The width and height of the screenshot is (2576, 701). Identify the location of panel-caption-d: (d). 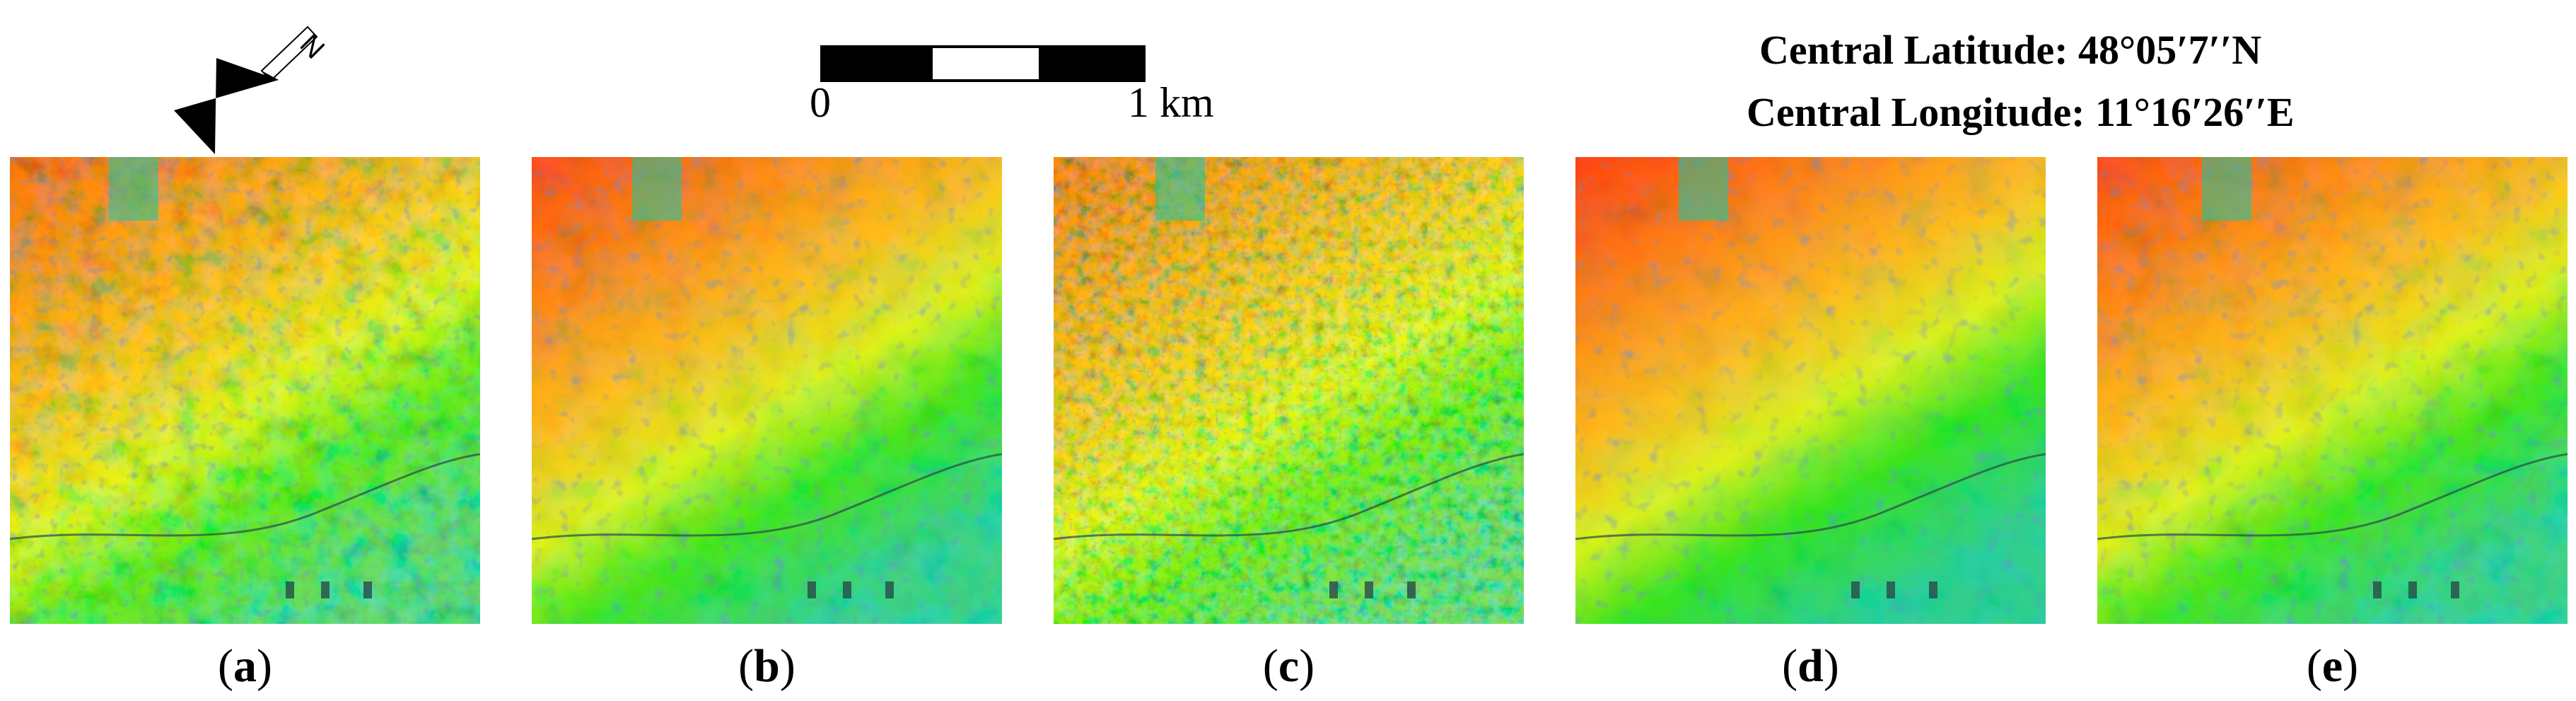
(1810, 666).